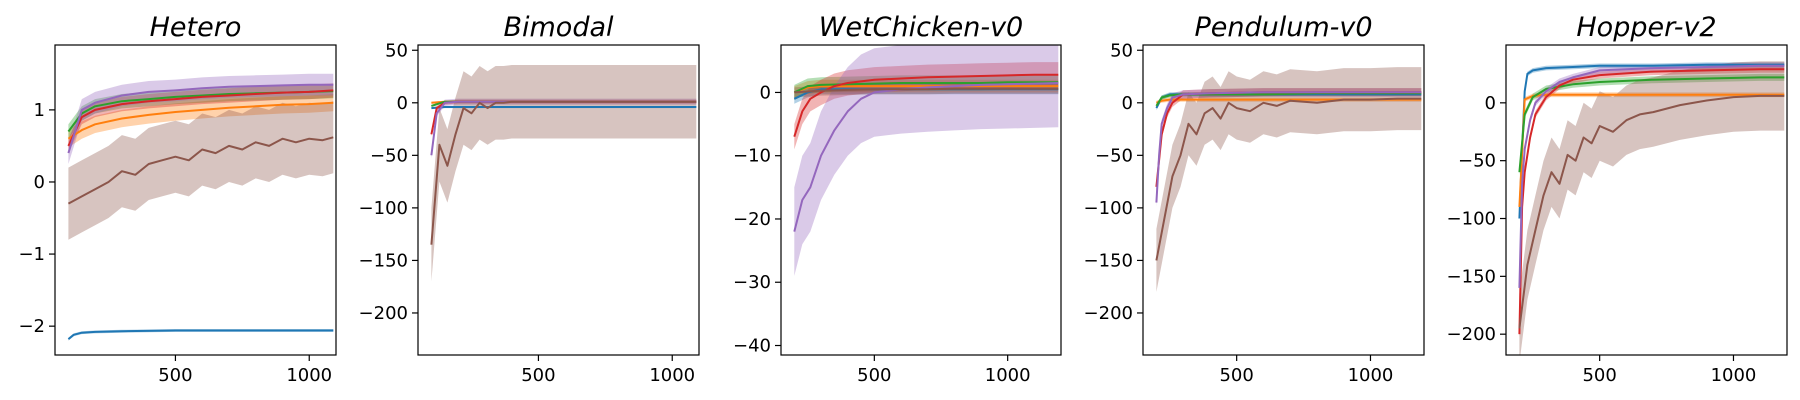  What do you see at coordinates (39, 110) in the screenshot?
I see `y-tick-label: 1` at bounding box center [39, 110].